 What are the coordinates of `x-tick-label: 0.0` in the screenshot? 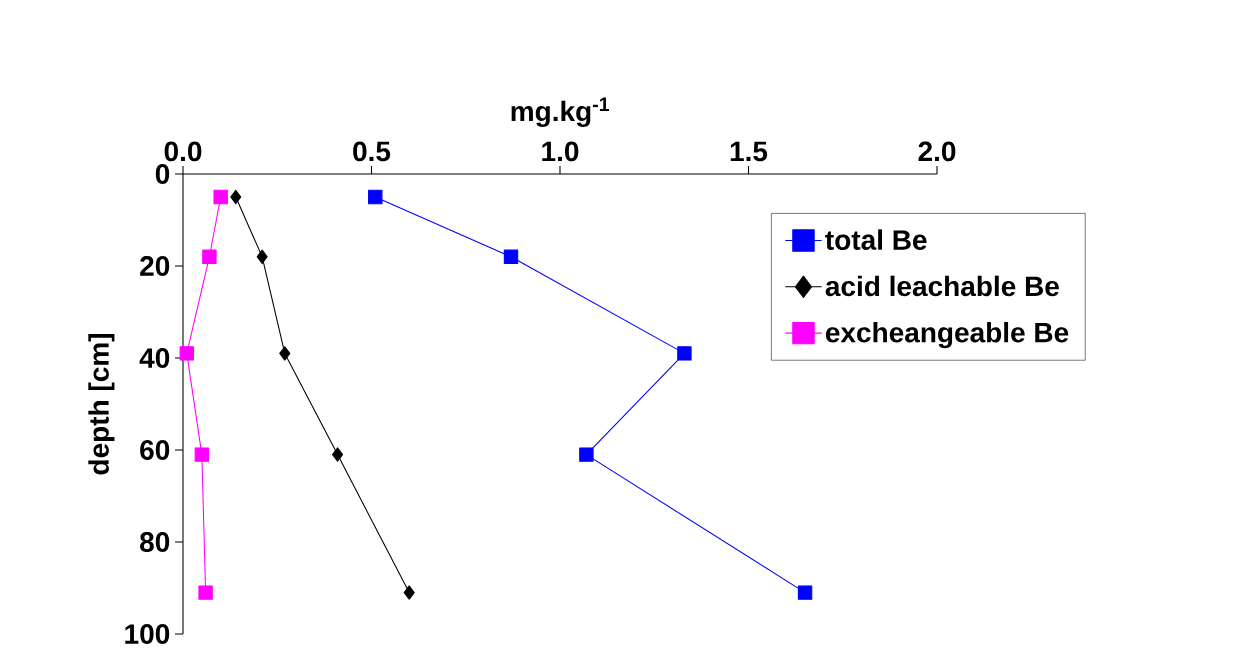 It's located at (183, 151).